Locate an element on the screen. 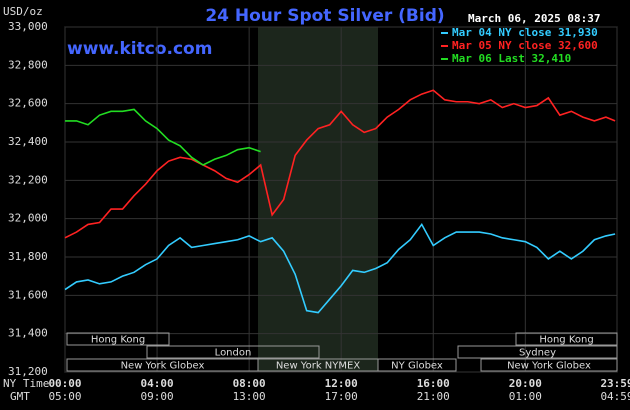 The width and height of the screenshot is (630, 410). y-tick-label: 32,000 is located at coordinates (28, 218).